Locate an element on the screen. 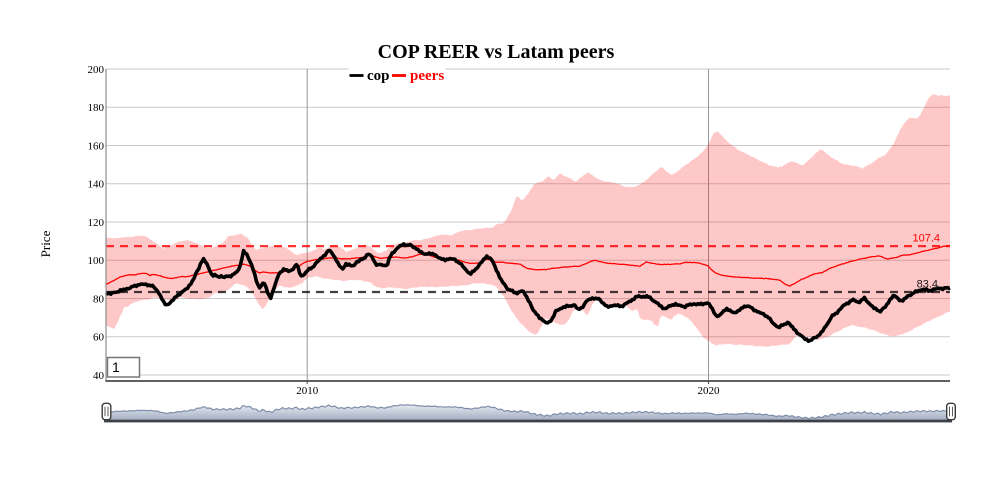  svg-text: 1 is located at coordinates (116, 367).